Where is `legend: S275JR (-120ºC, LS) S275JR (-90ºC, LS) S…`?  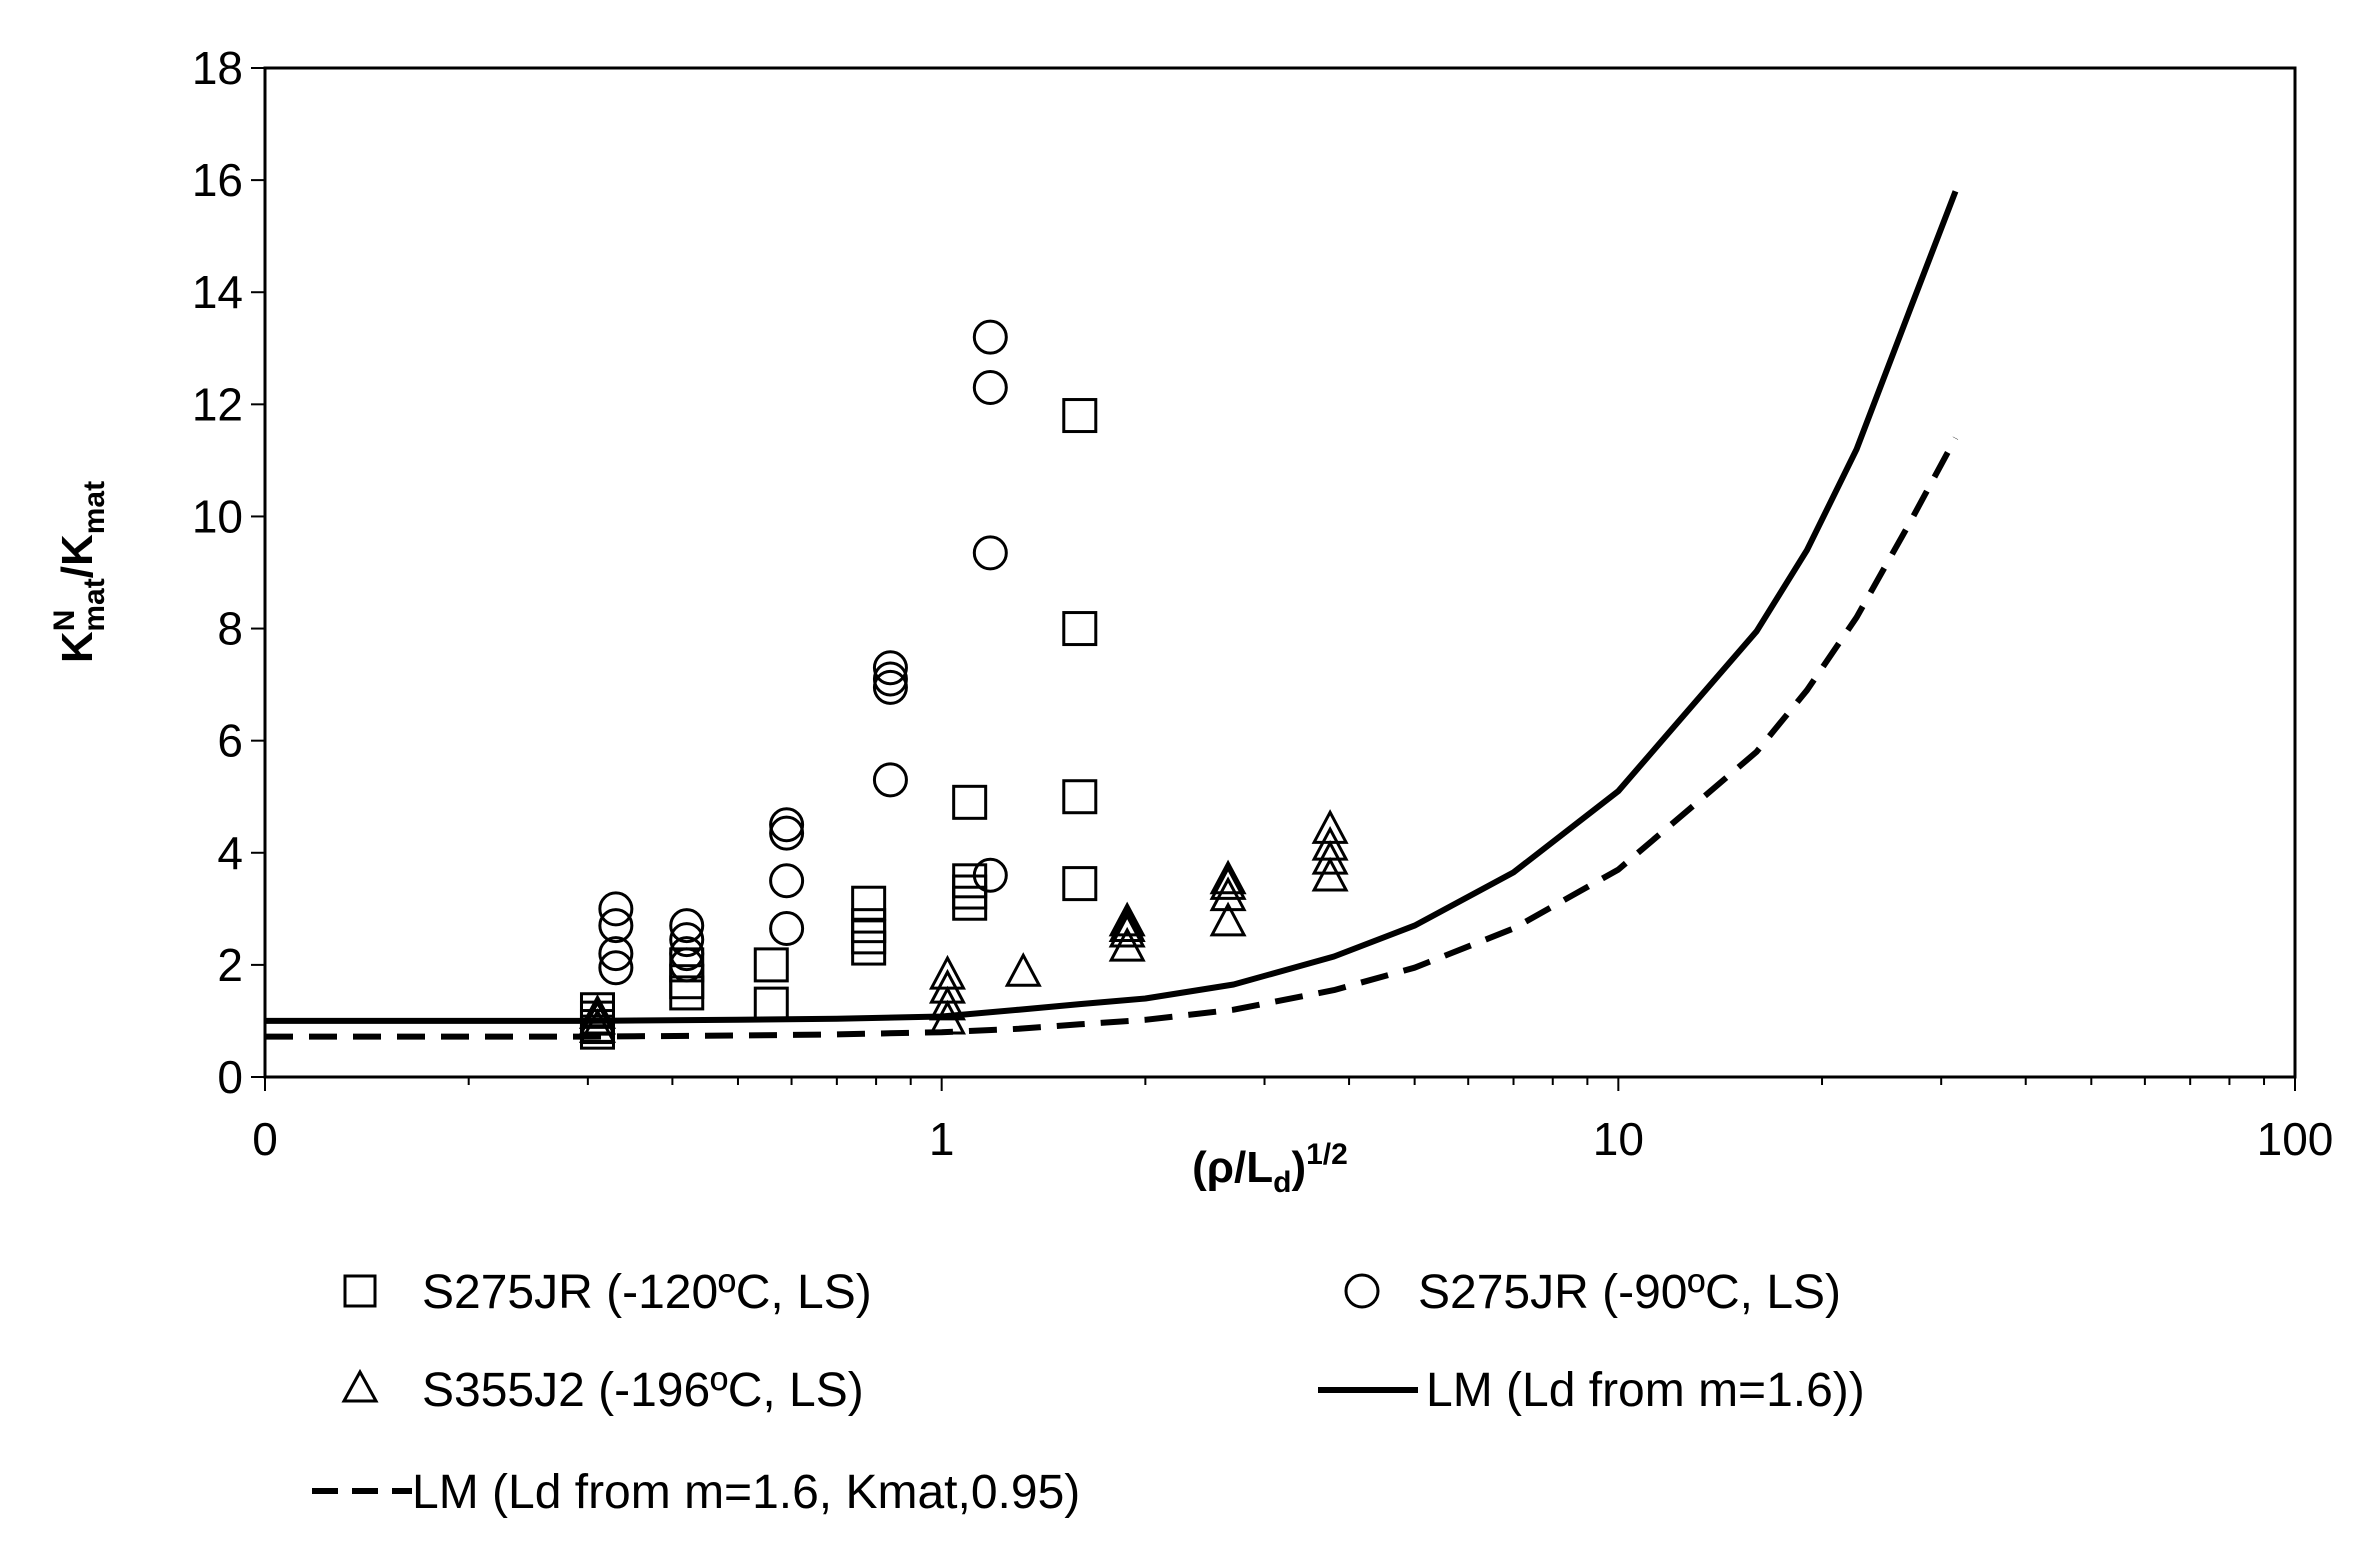 legend: S275JR (-120ºC, LS) S275JR (-90ºC, LS) S… is located at coordinates (1088, 1392).